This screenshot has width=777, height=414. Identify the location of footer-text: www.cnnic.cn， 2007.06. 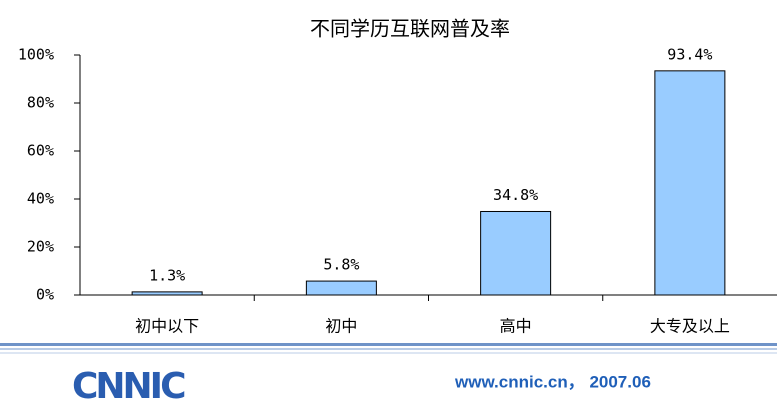
(552, 381).